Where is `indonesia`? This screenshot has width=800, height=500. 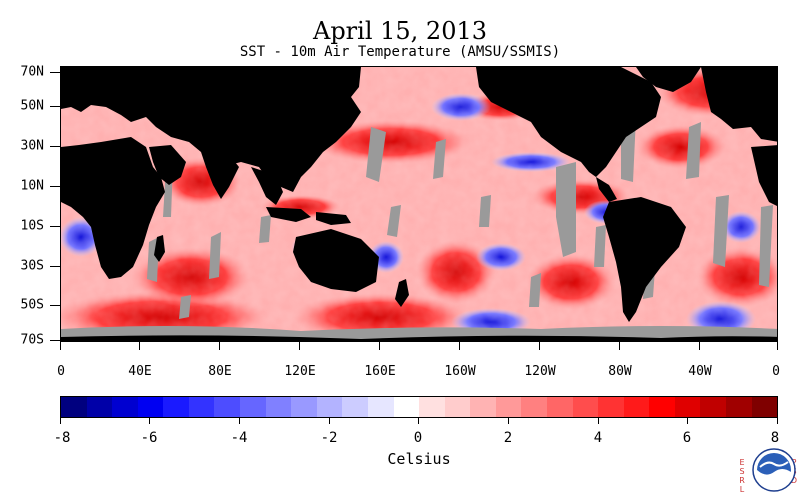 indonesia is located at coordinates (288, 214).